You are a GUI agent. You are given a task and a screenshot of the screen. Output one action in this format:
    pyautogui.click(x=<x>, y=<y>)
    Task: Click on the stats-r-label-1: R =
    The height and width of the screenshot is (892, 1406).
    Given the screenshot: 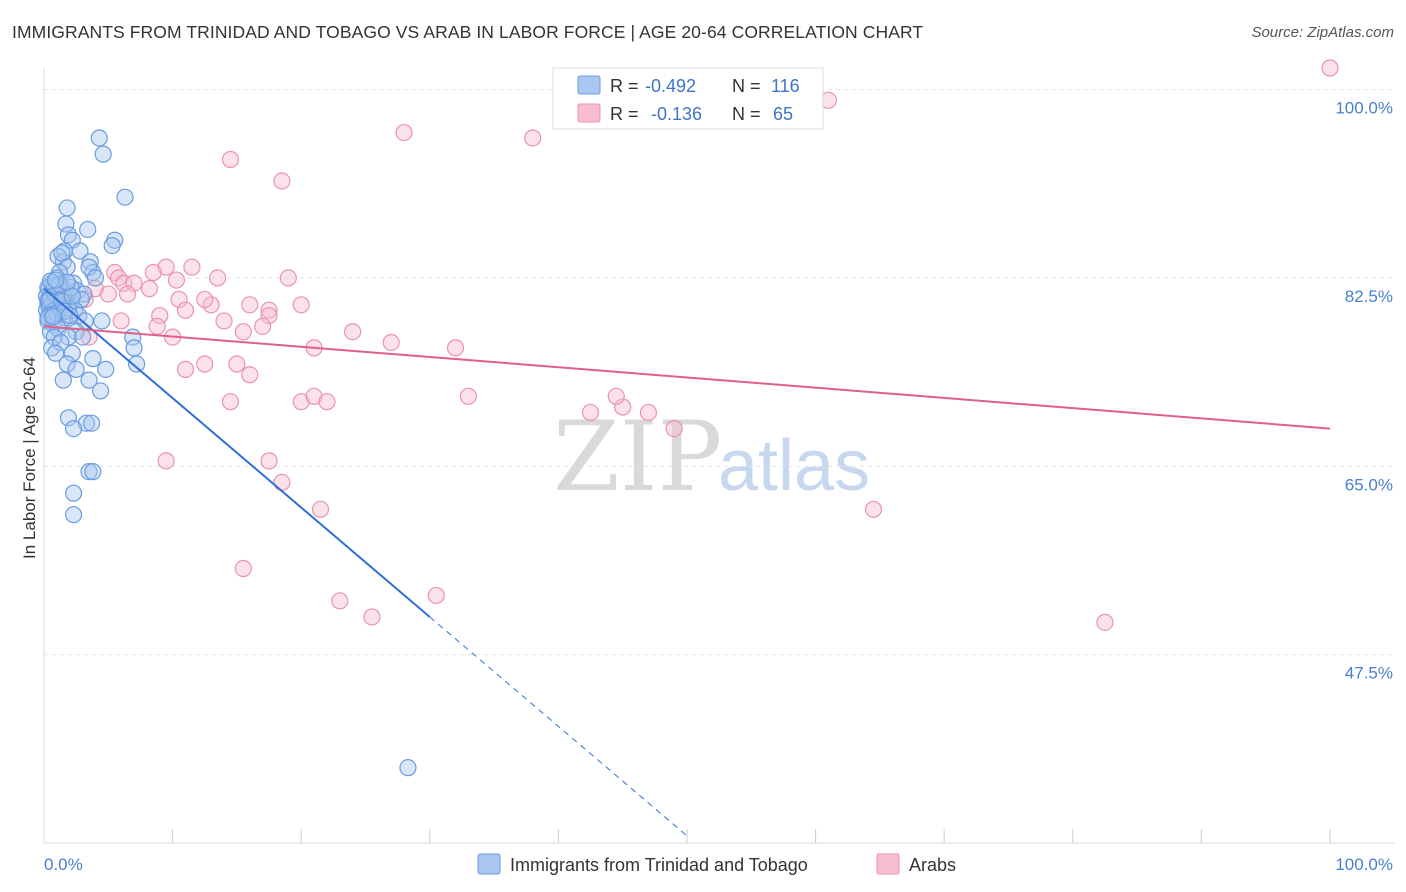 What is the action you would take?
    pyautogui.click(x=624, y=86)
    